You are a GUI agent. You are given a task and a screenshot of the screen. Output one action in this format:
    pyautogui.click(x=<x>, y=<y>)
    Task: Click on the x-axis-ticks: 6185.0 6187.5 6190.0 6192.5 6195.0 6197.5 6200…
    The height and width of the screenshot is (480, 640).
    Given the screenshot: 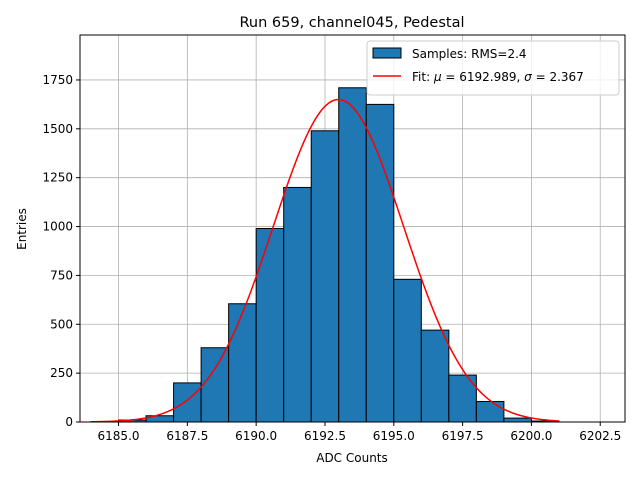 What is the action you would take?
    pyautogui.click(x=359, y=432)
    